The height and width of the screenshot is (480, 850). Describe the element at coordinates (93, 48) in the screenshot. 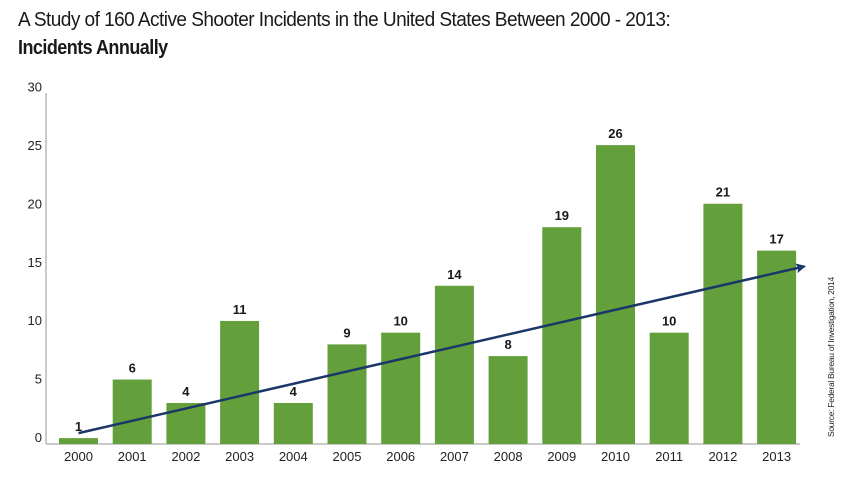

I see `chart-subtitle: Incidents Annually` at that location.